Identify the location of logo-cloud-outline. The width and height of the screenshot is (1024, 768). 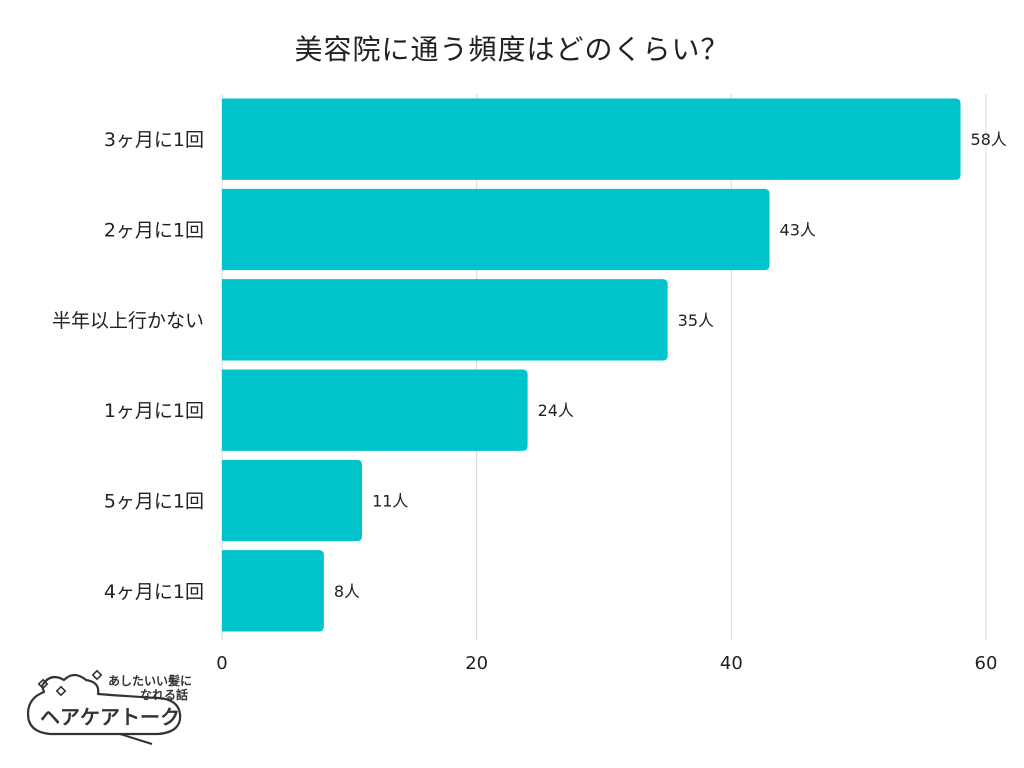
(104, 704).